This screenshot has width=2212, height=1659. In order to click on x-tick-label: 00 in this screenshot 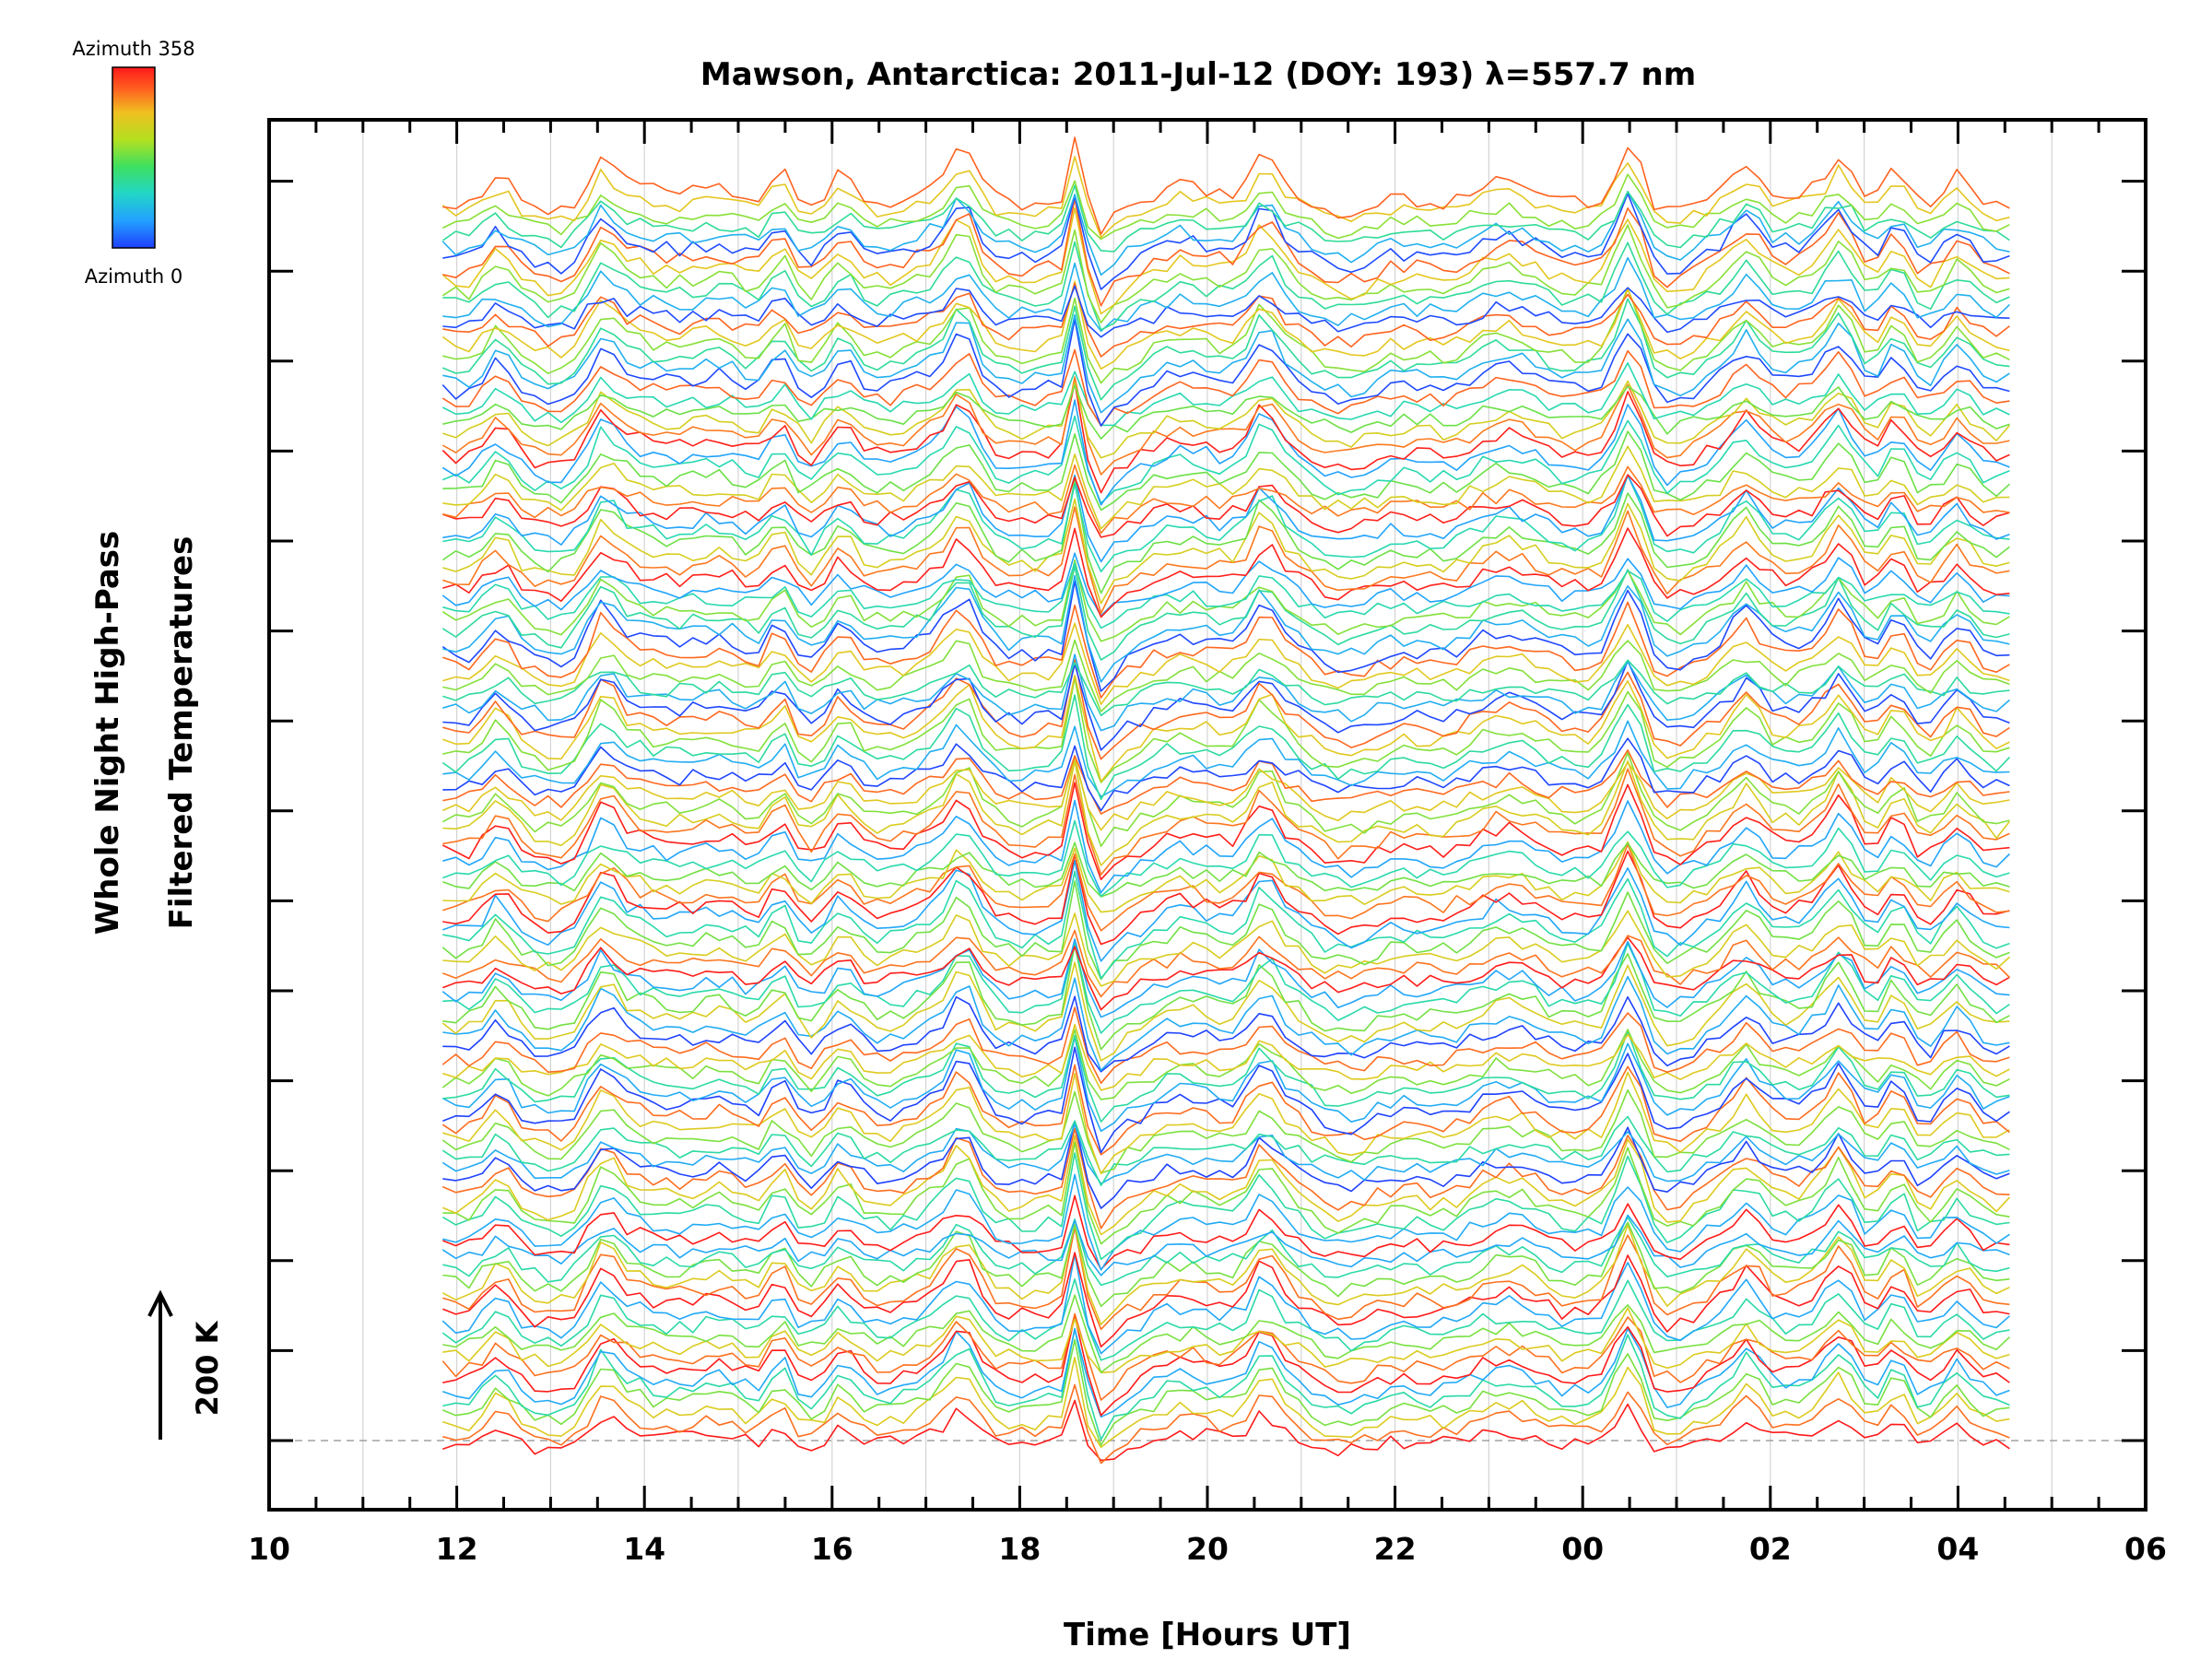, I will do `click(1582, 1549)`.